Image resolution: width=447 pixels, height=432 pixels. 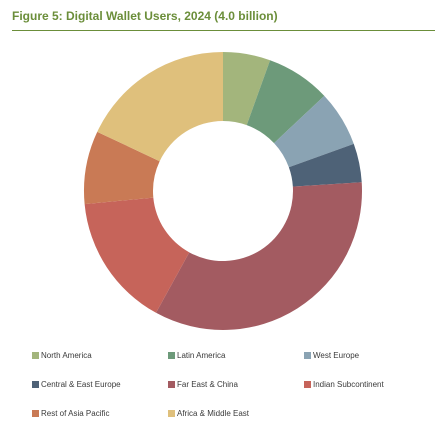 I want to click on slice-north-america, so click(x=247, y=89).